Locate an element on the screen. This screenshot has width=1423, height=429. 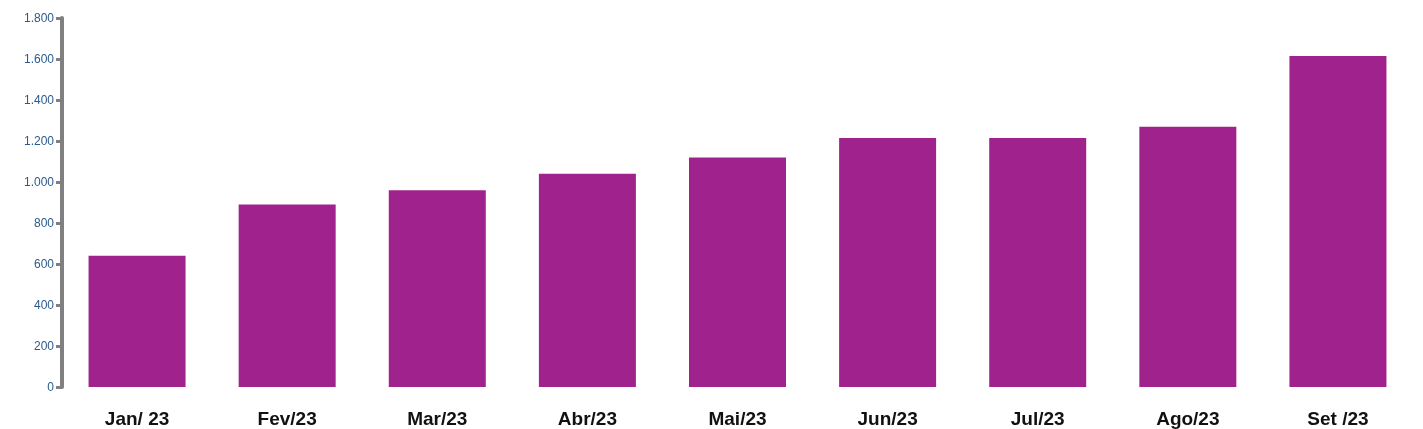
y-tick-label: 600 is located at coordinates (44, 264).